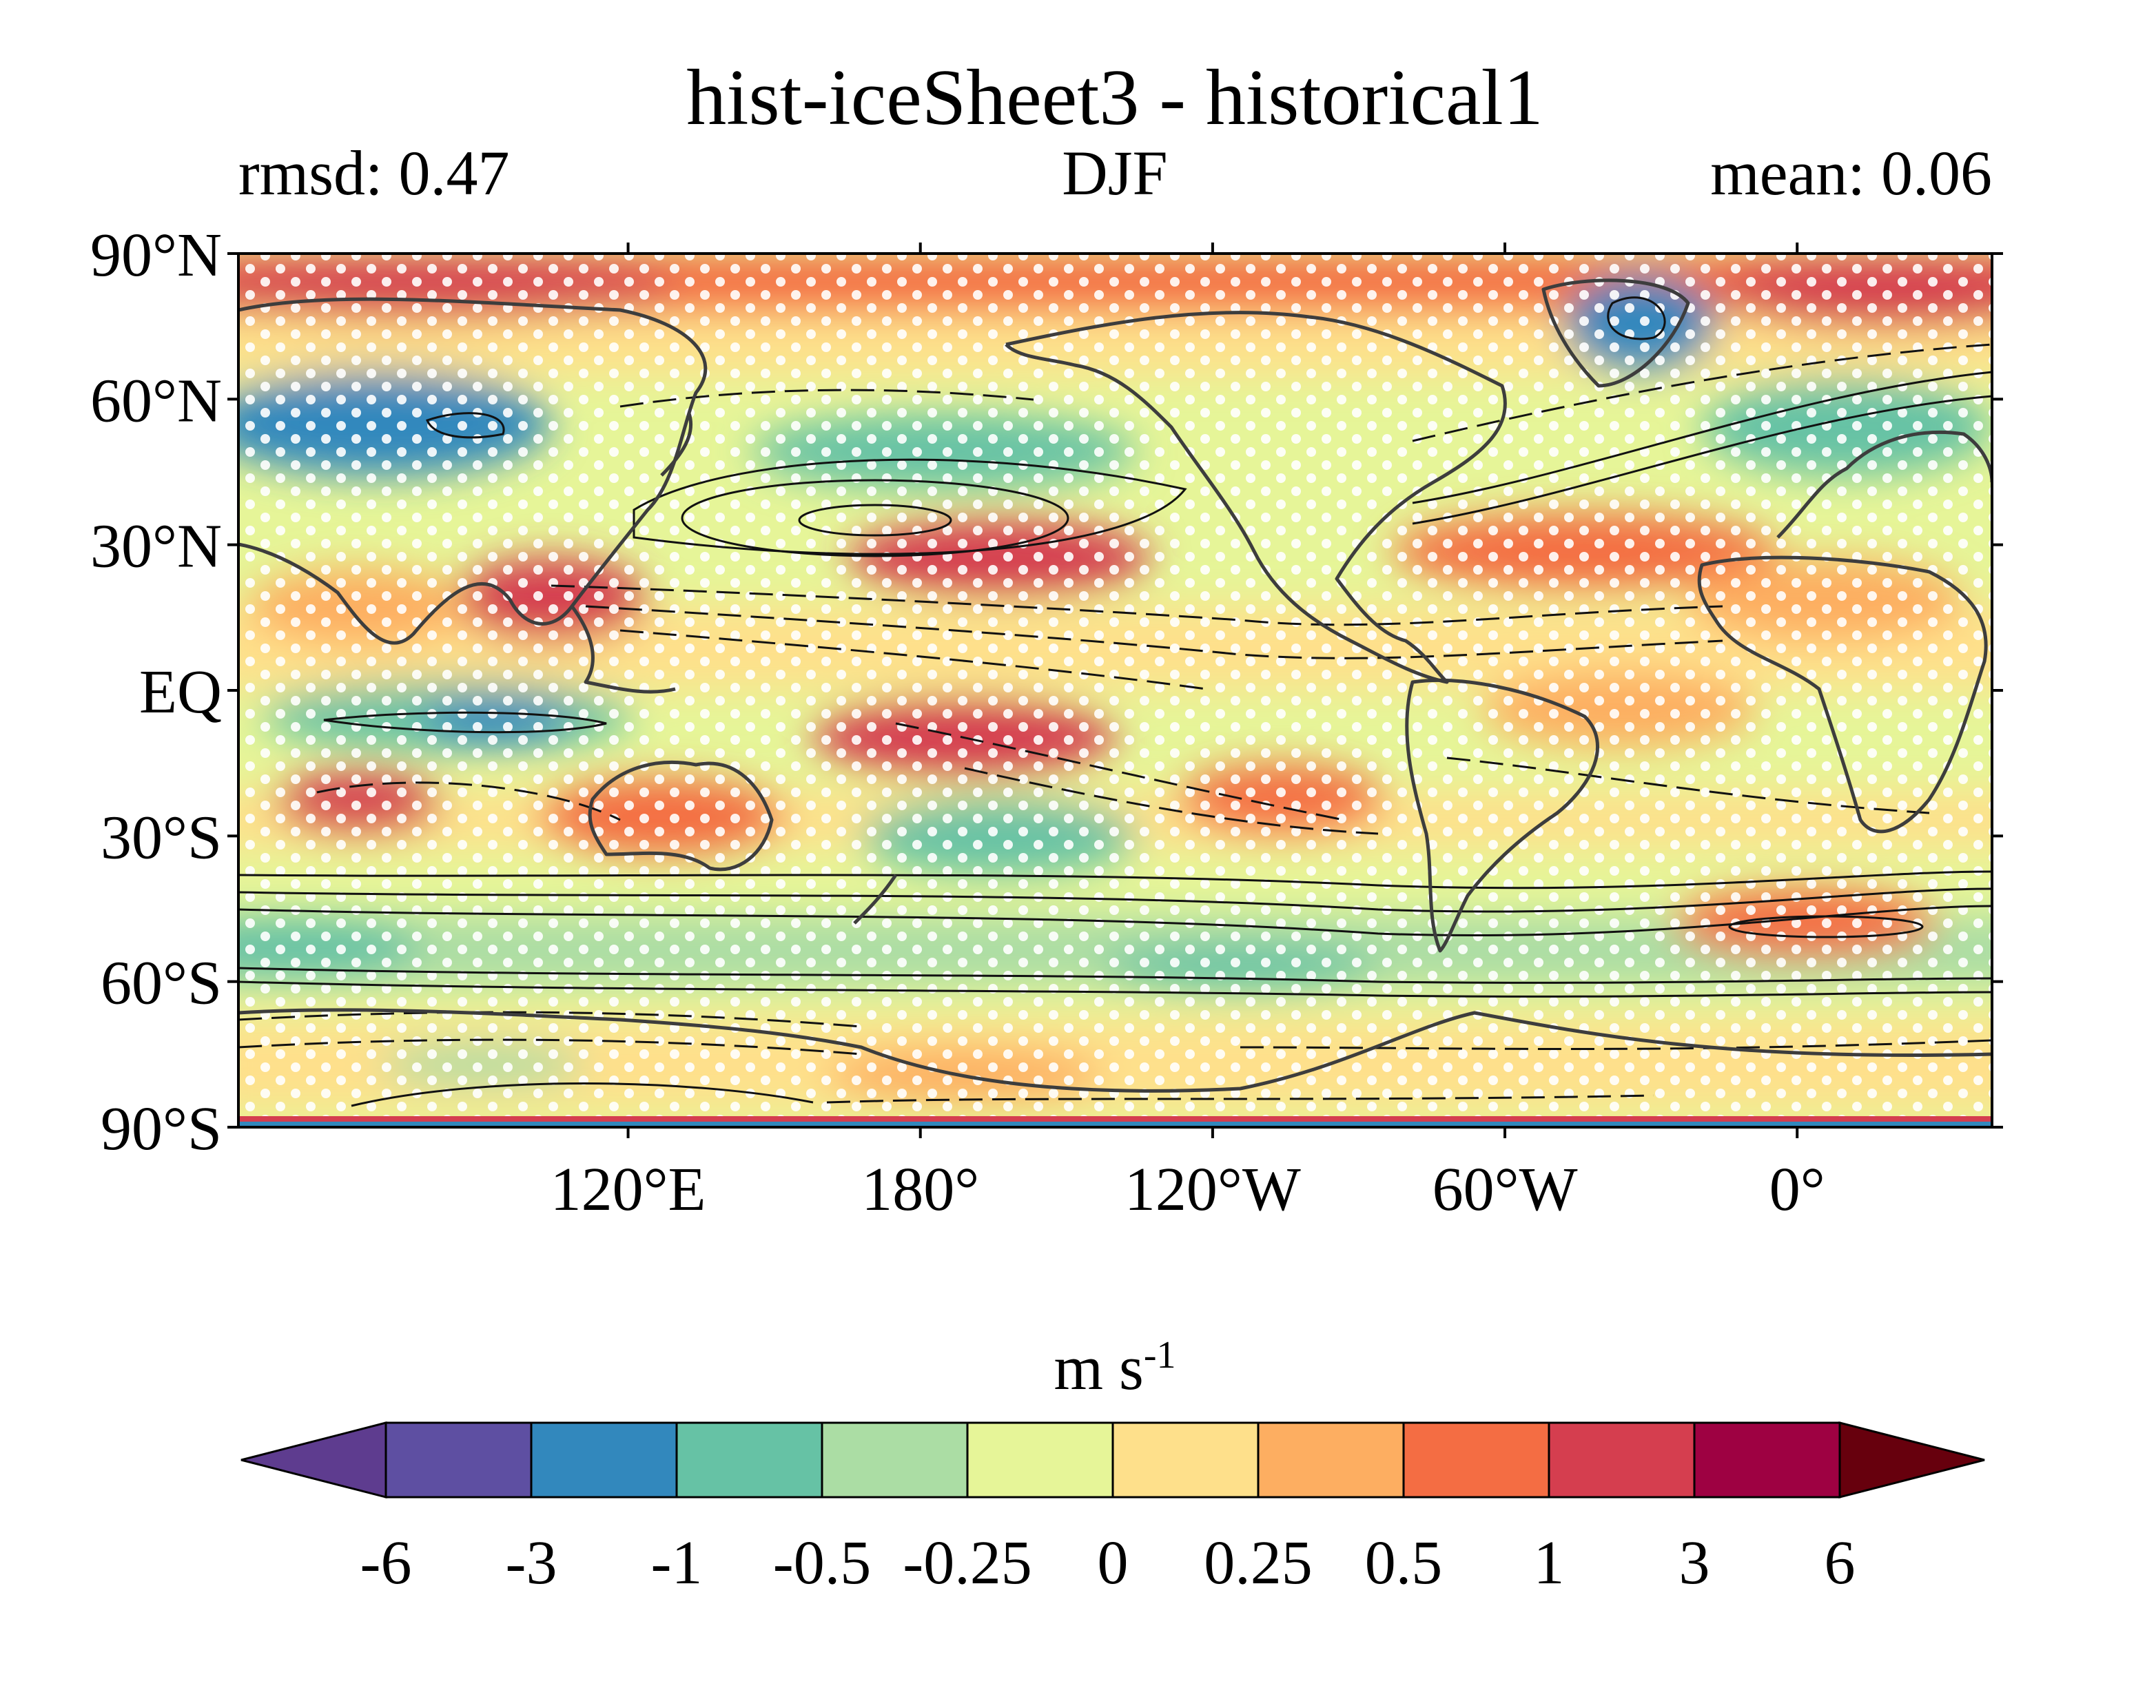 Image resolution: width=2156 pixels, height=1708 pixels. I want to click on lat-tick-label: 60°N, so click(156, 401).